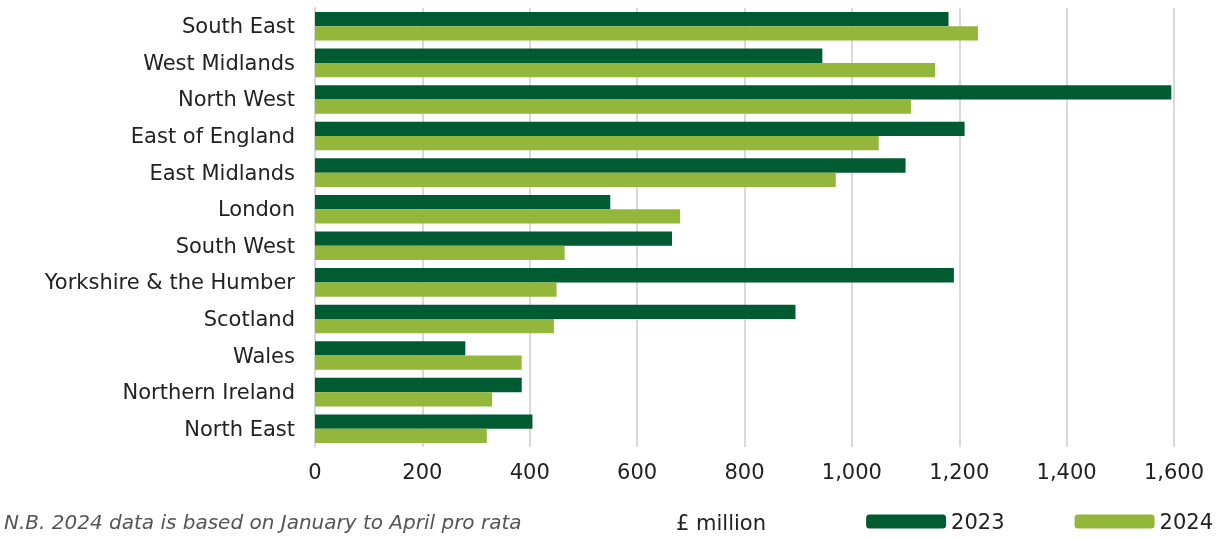  What do you see at coordinates (851, 471) in the screenshot?
I see `x-tick-label: 1,000` at bounding box center [851, 471].